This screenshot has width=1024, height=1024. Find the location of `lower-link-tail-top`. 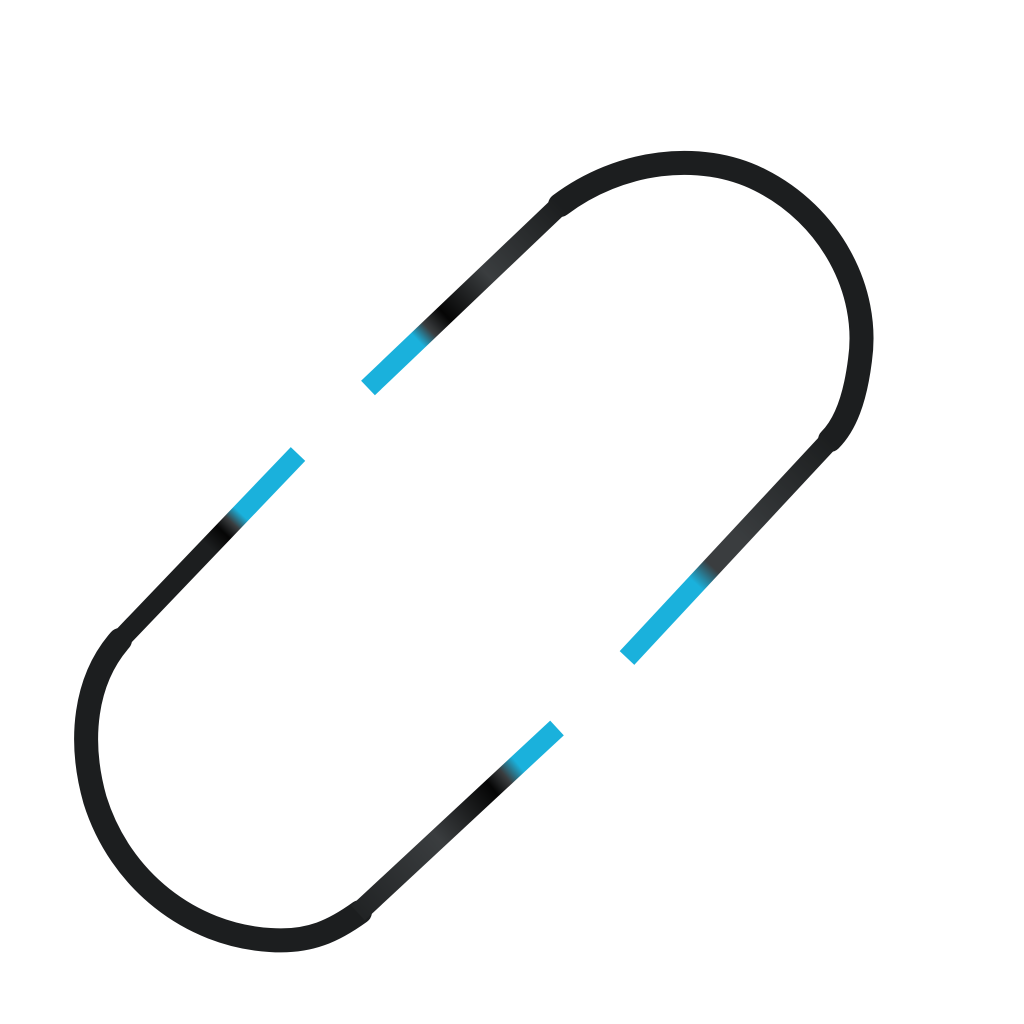

lower-link-tail-top is located at coordinates (209, 547).